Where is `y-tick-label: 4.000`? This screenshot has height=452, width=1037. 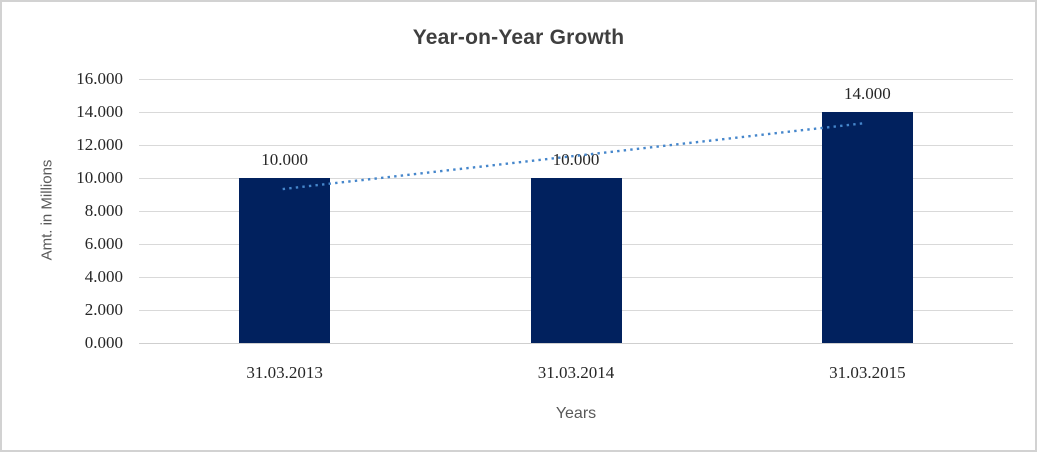 y-tick-label: 4.000 is located at coordinates (103, 276).